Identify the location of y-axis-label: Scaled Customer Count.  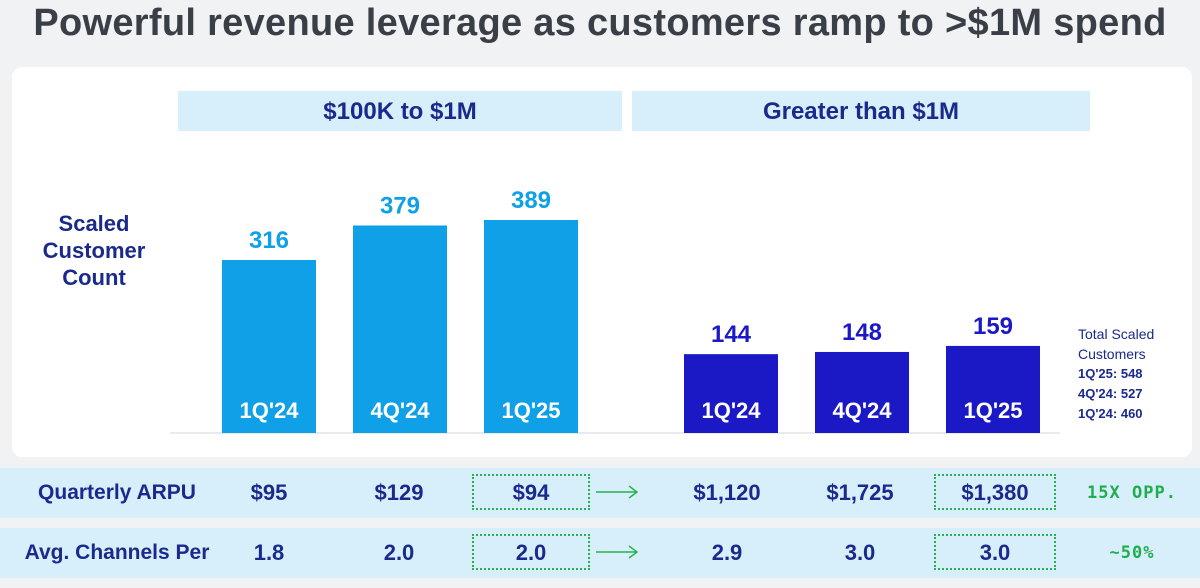
(94, 250).